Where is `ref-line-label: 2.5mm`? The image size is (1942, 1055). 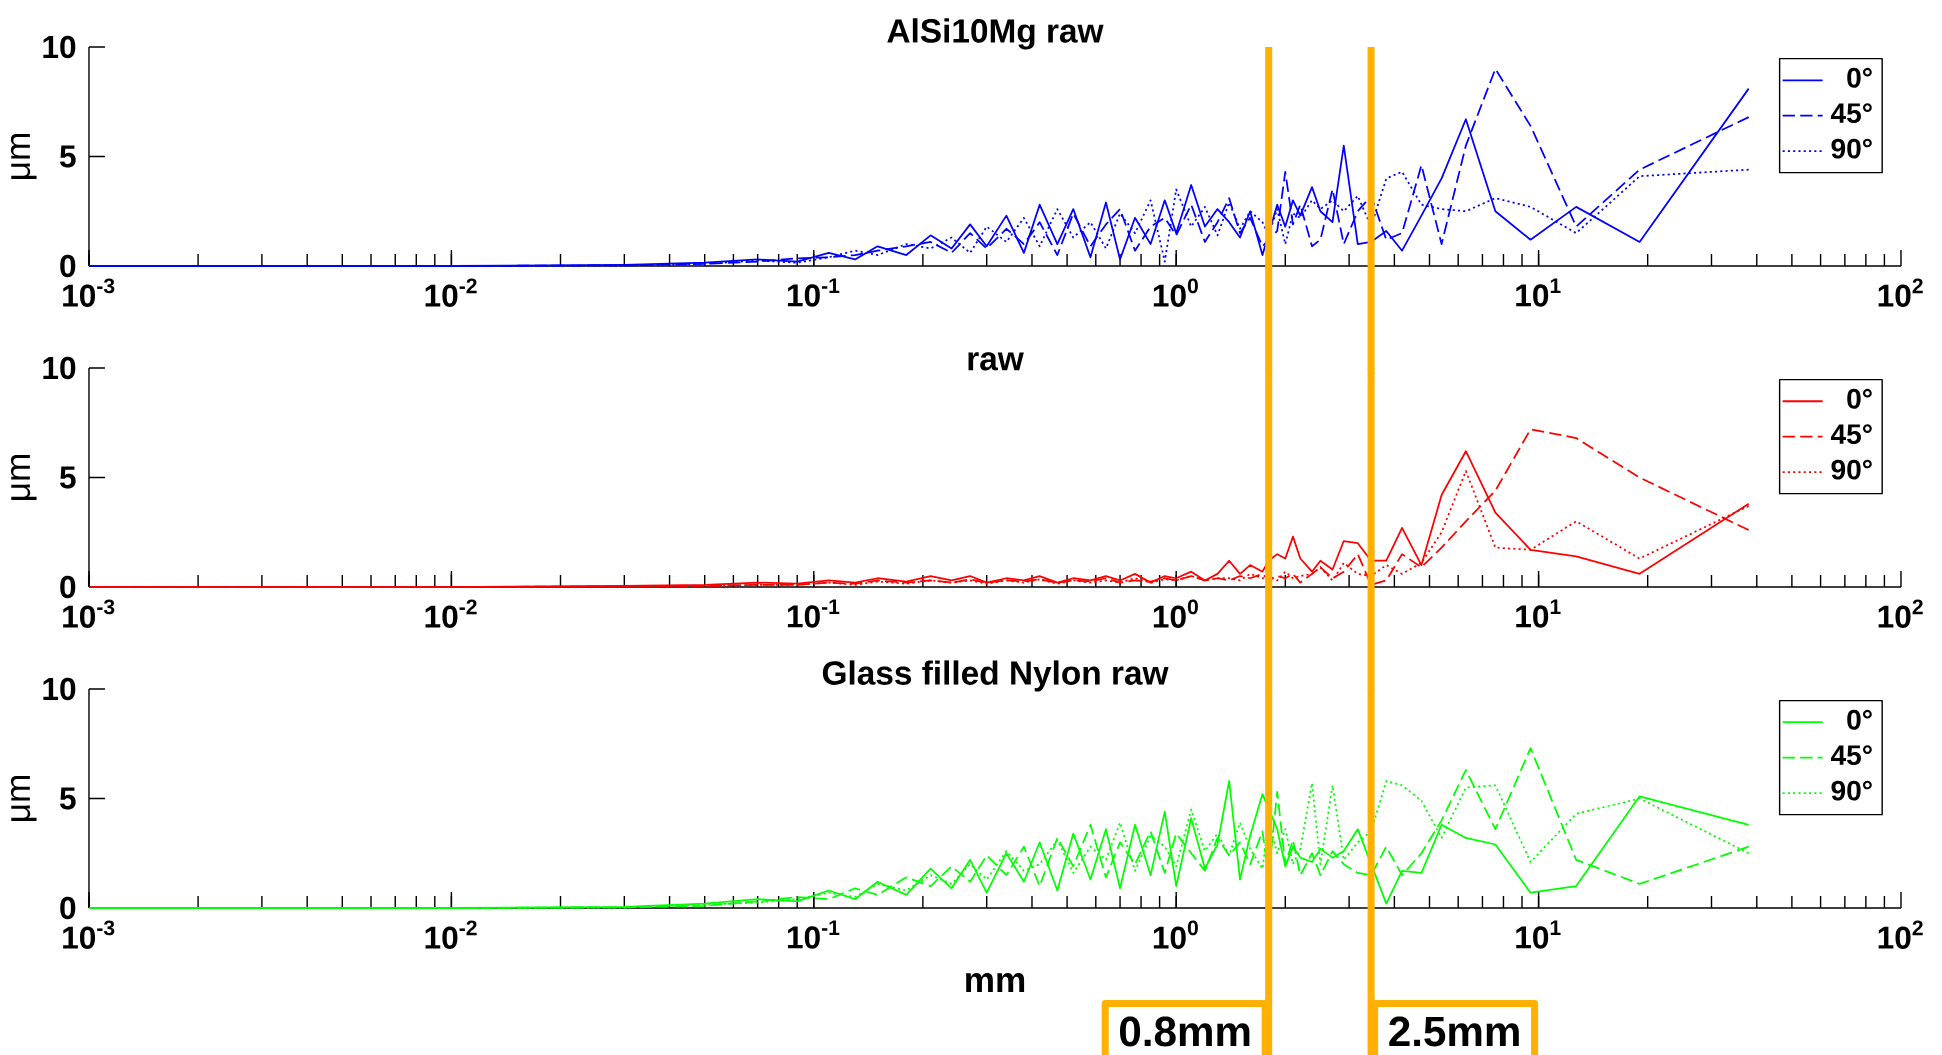
ref-line-label: 2.5mm is located at coordinates (1454, 1031).